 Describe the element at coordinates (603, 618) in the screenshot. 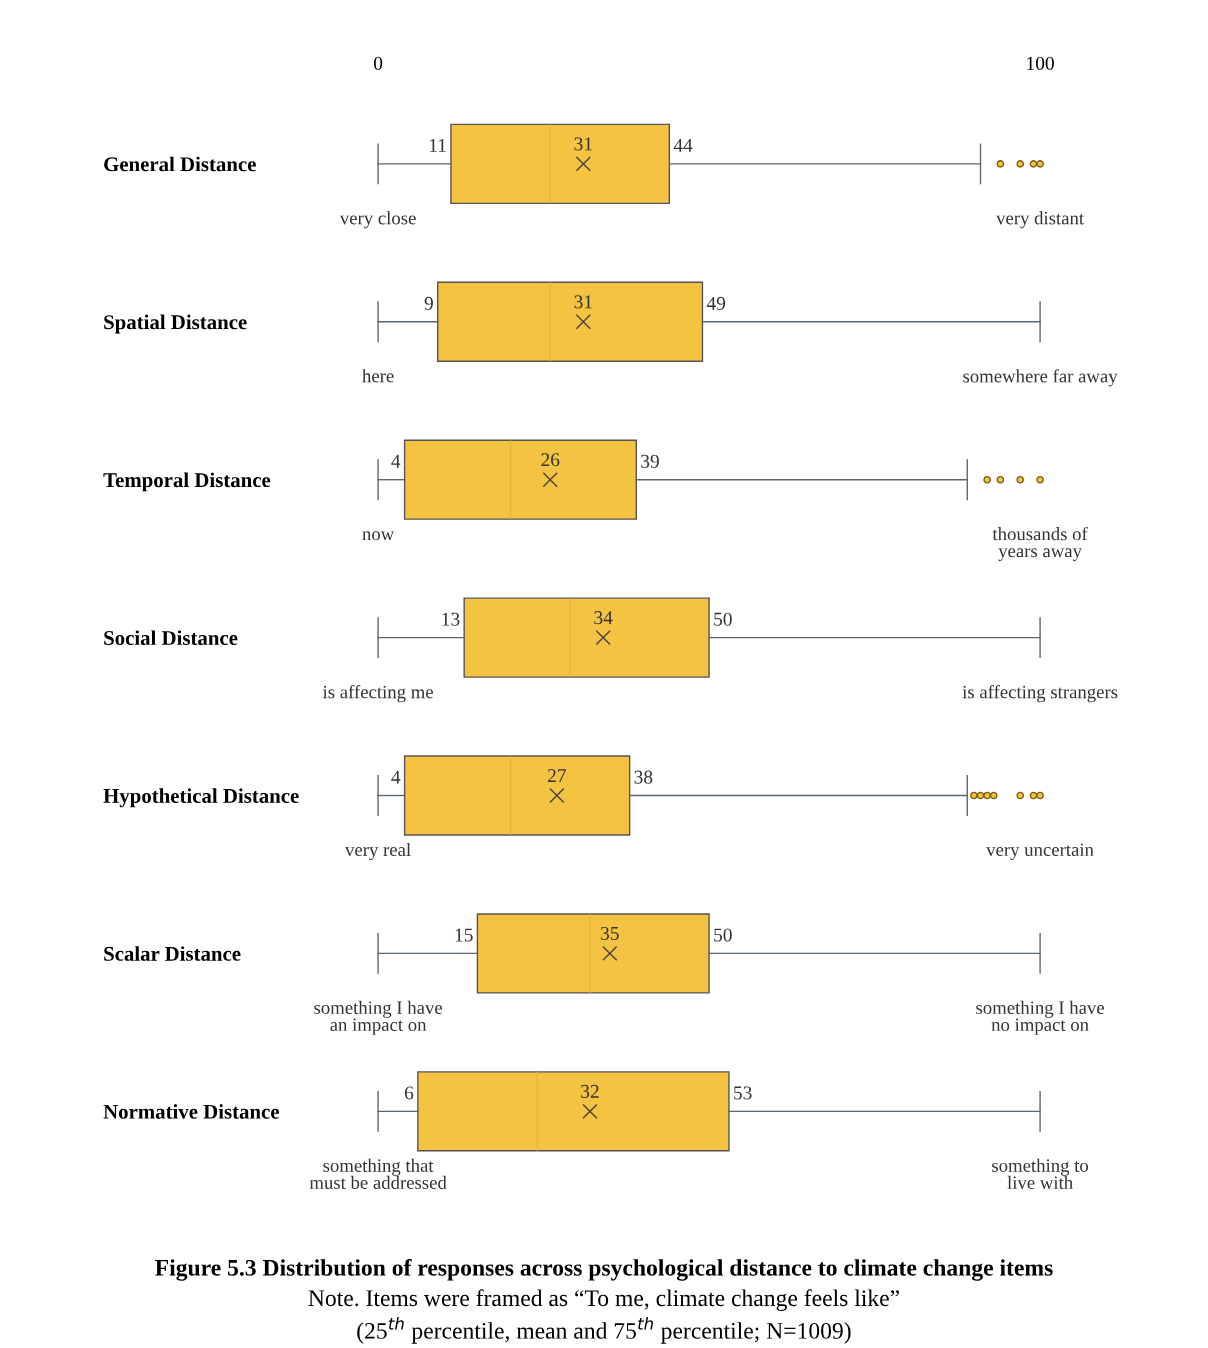

I see `annotation: 34` at that location.